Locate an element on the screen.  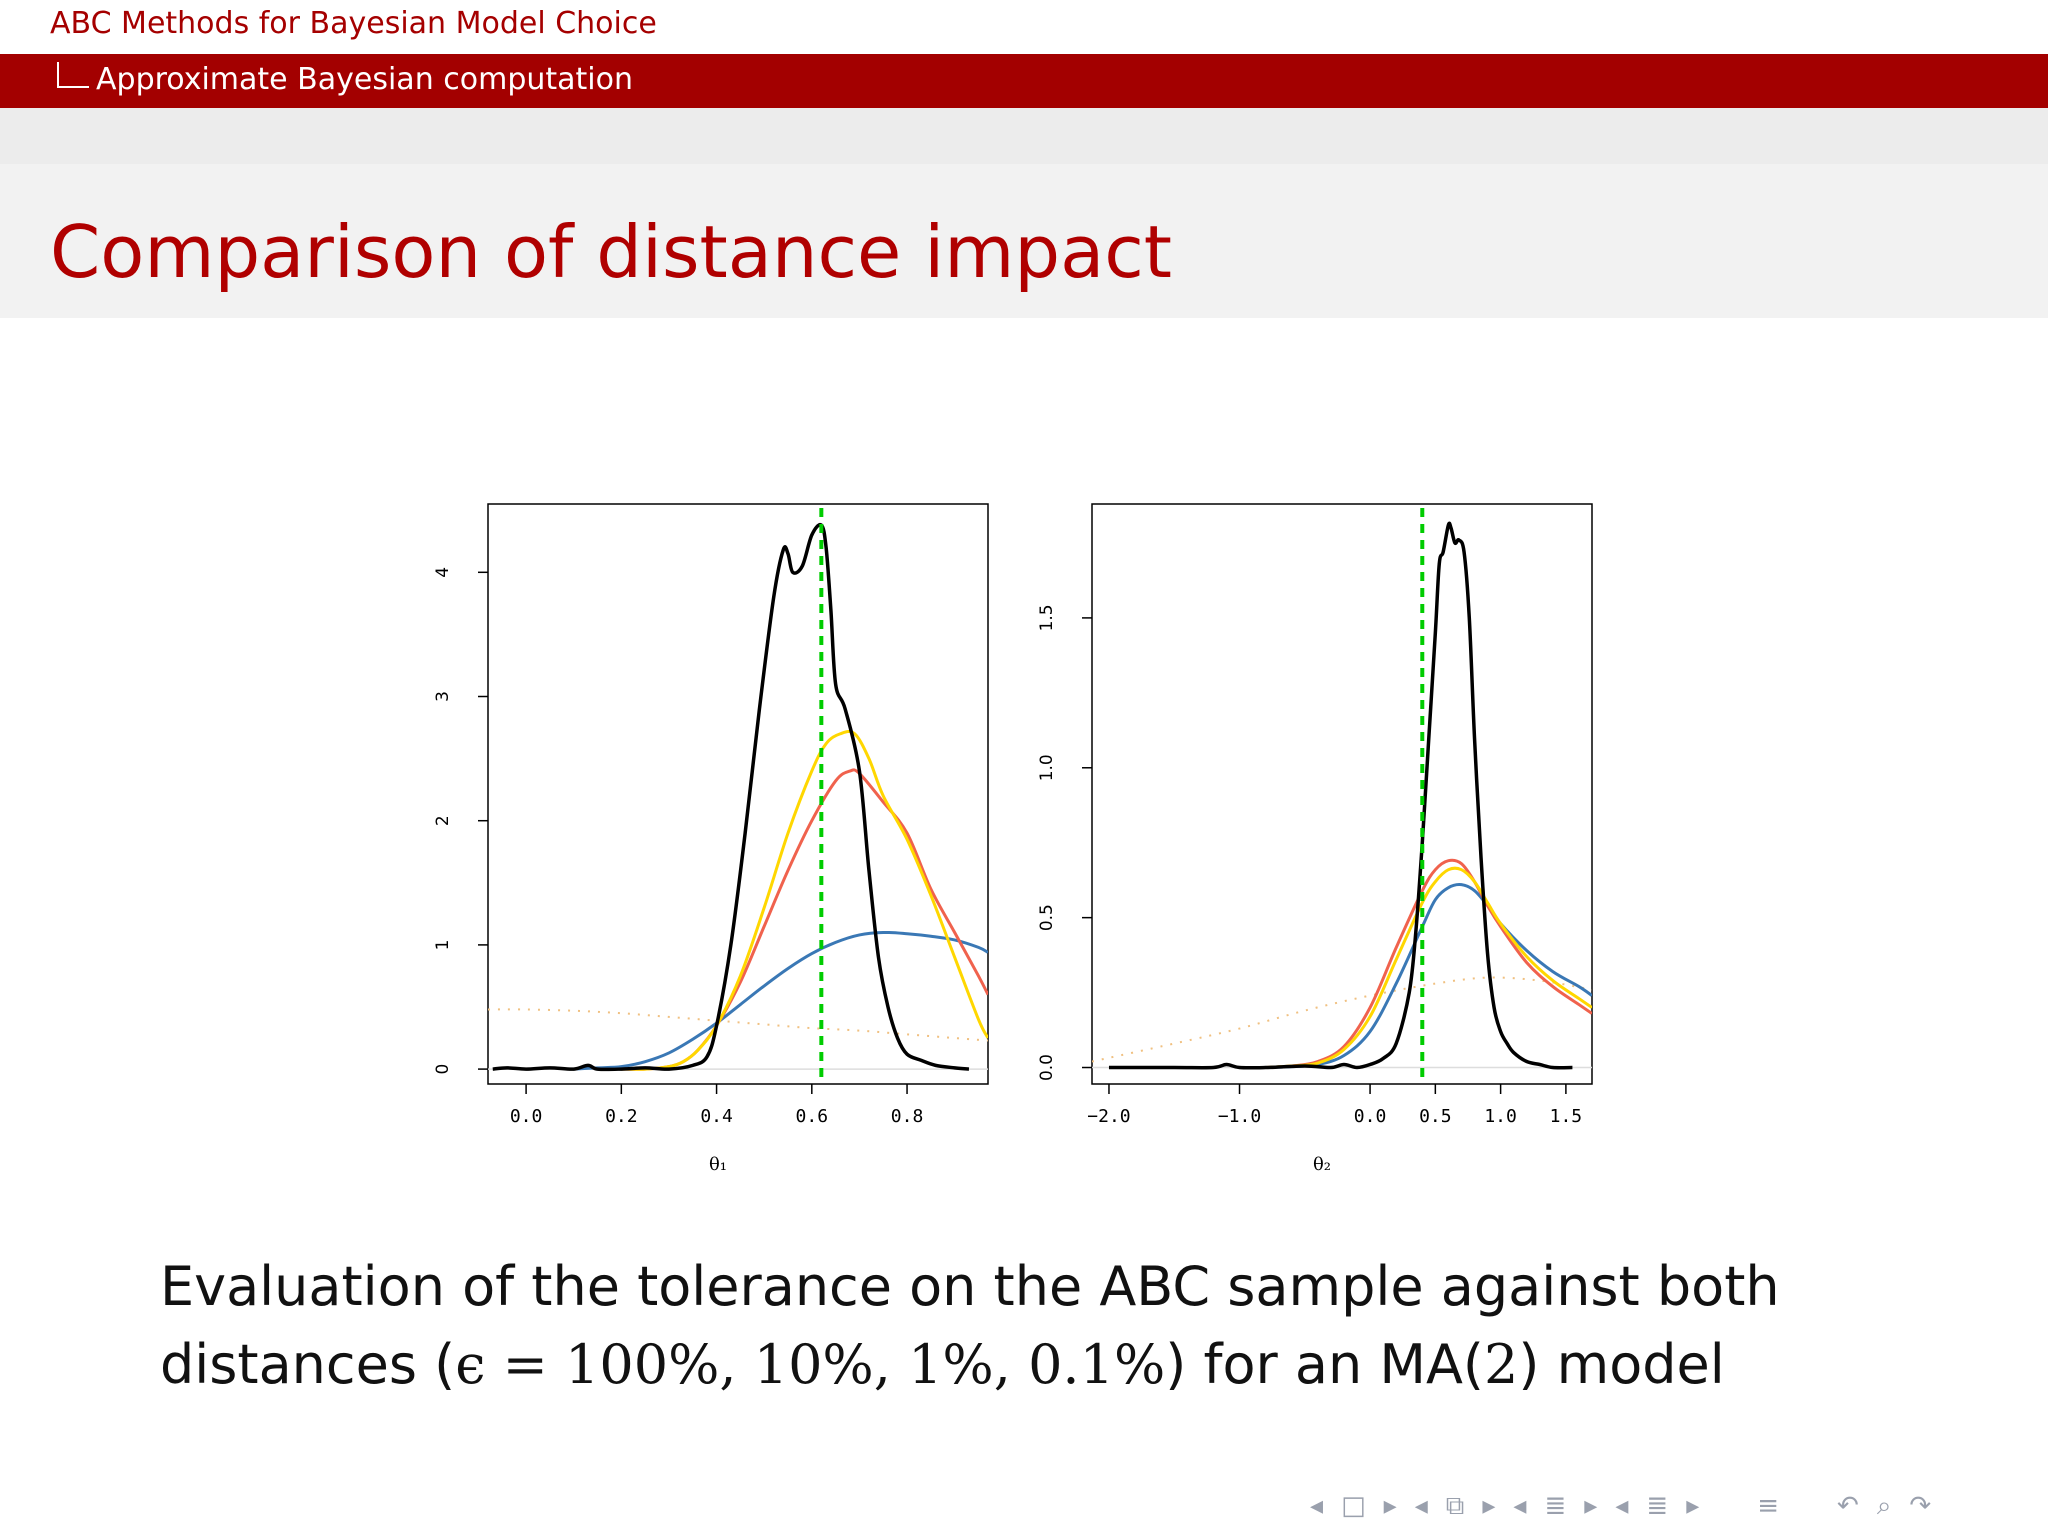
x-tick-label-2: −2.0 is located at coordinates (1108, 1116).